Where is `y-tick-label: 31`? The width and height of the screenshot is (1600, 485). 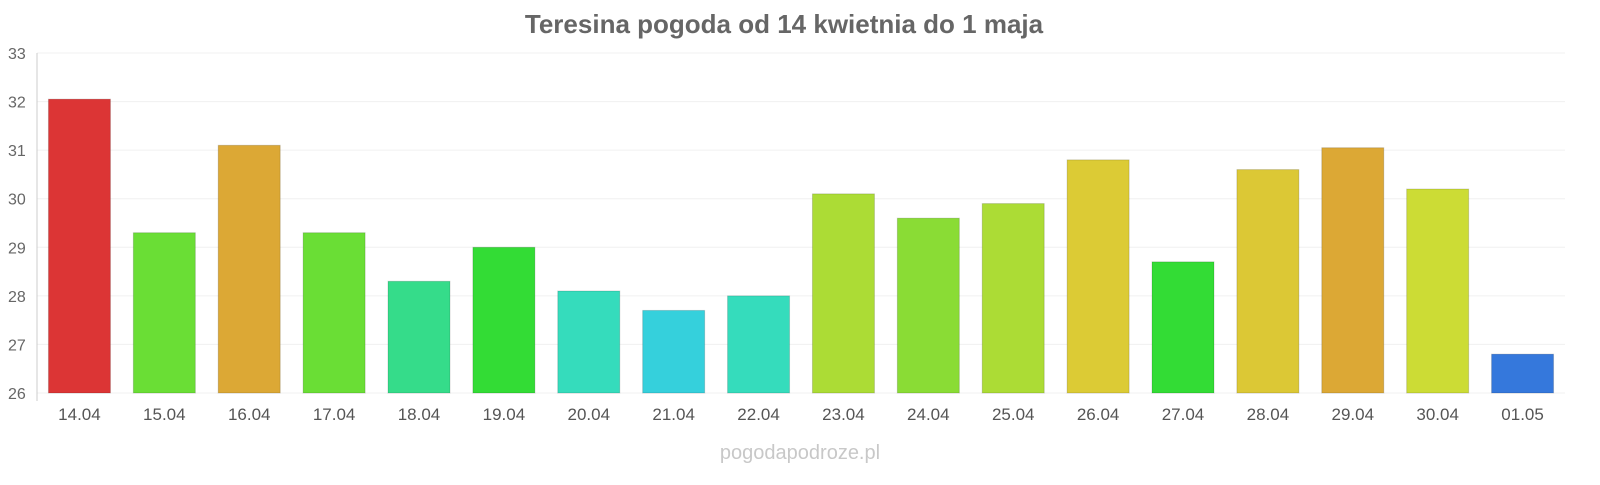
y-tick-label: 31 is located at coordinates (17, 151).